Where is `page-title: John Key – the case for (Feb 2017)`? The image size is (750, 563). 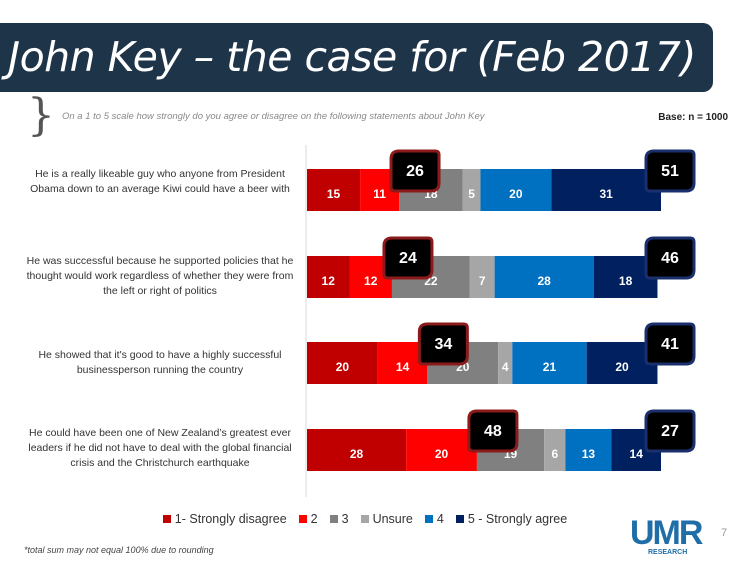
page-title: John Key – the case for (Feb 2017) is located at coordinates (352, 57).